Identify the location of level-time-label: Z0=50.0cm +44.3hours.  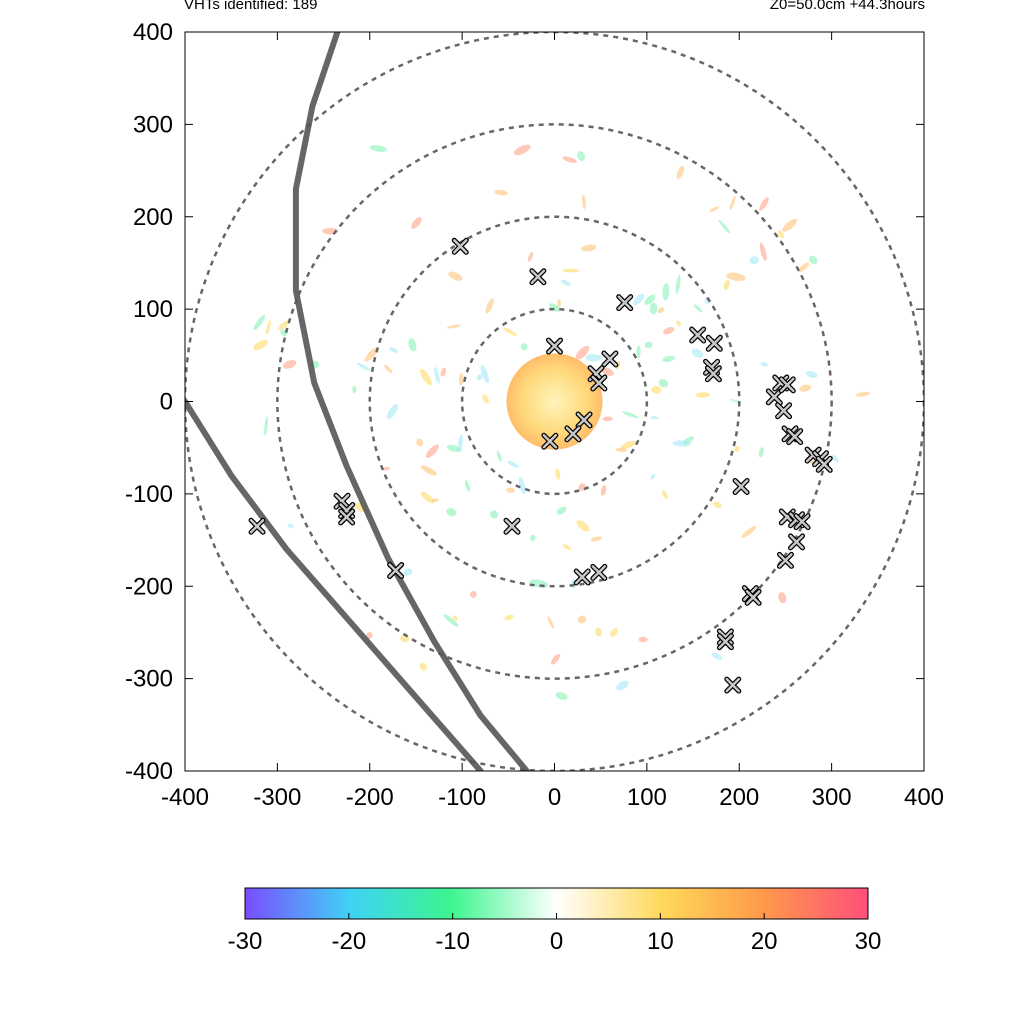
(847, 6).